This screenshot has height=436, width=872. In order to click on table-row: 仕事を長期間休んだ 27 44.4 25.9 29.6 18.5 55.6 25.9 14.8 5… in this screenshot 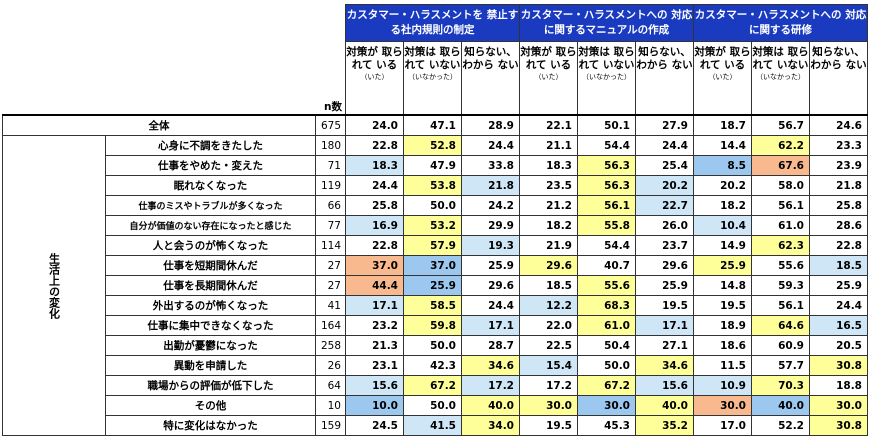, I will do `click(435, 285)`.